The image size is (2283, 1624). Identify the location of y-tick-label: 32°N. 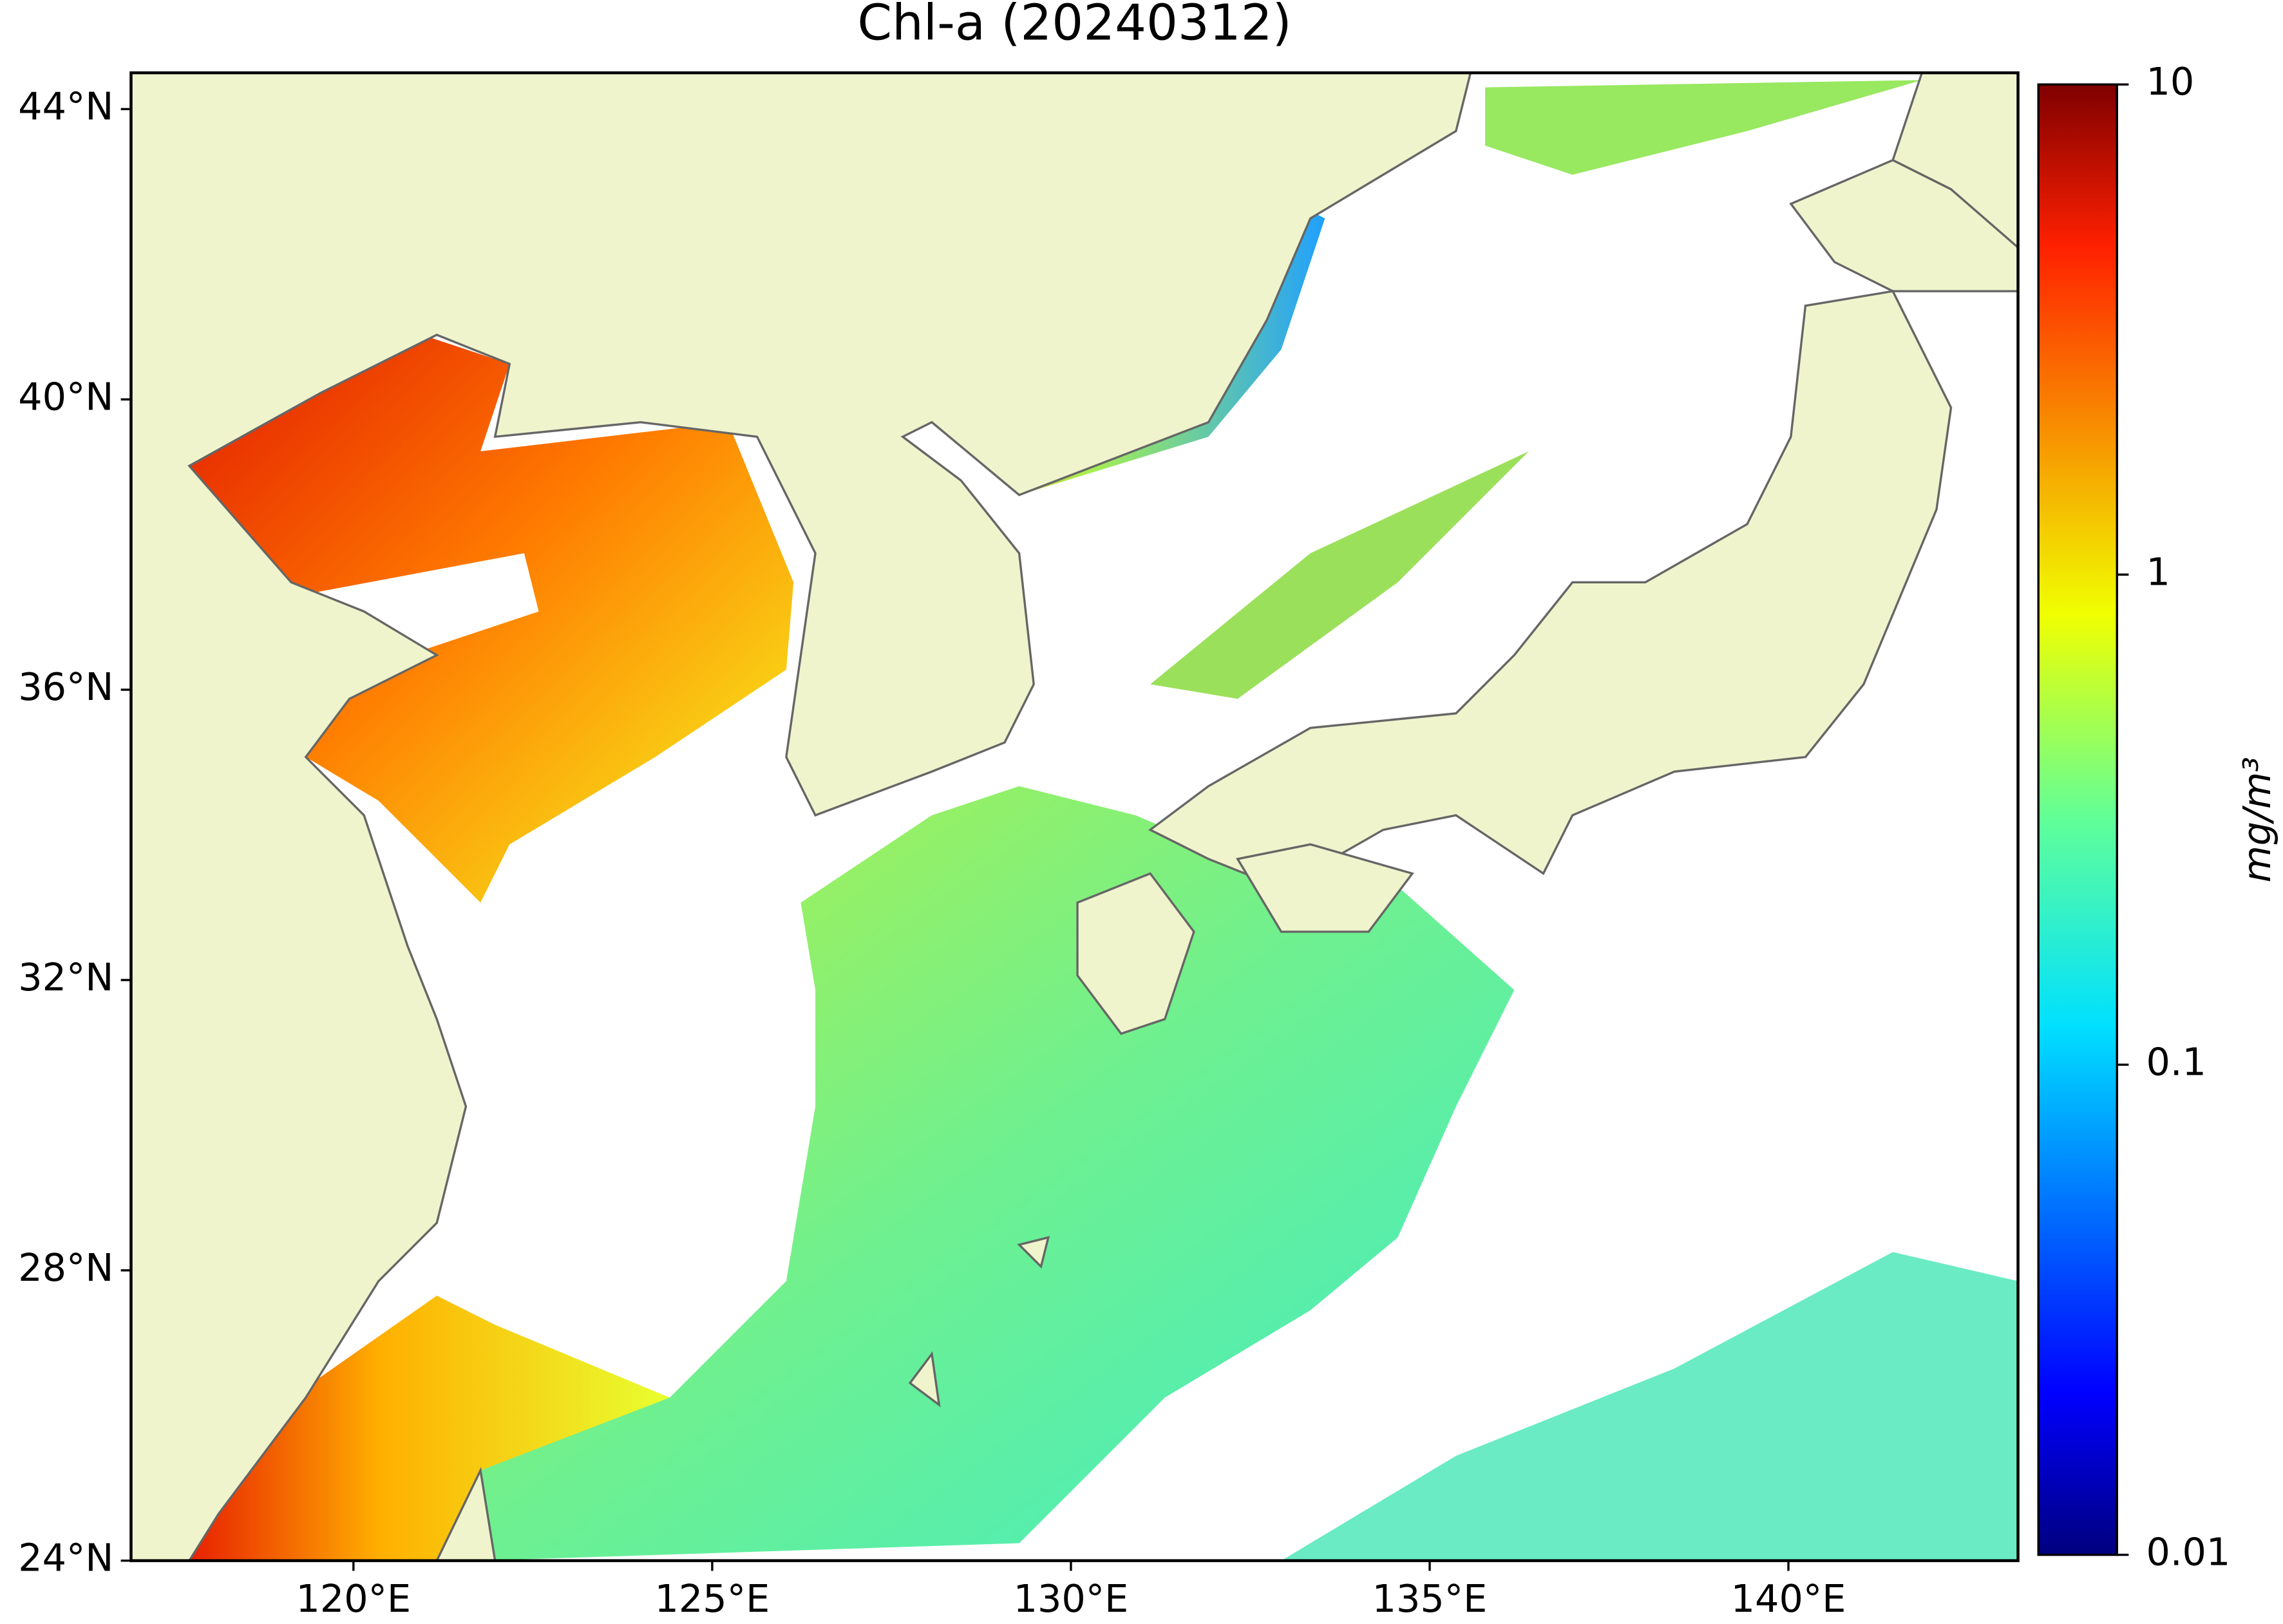
(65, 977).